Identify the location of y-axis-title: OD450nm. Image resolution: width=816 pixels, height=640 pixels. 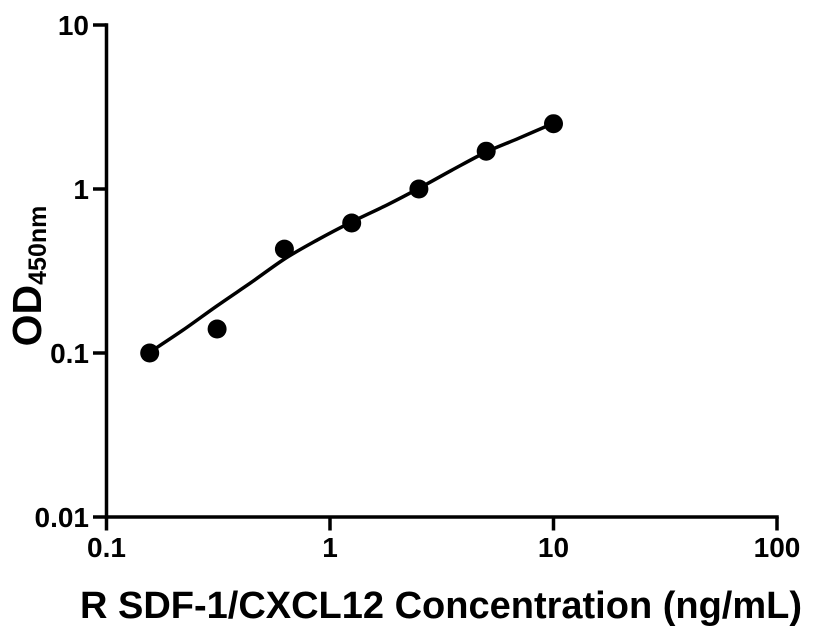
(28, 276).